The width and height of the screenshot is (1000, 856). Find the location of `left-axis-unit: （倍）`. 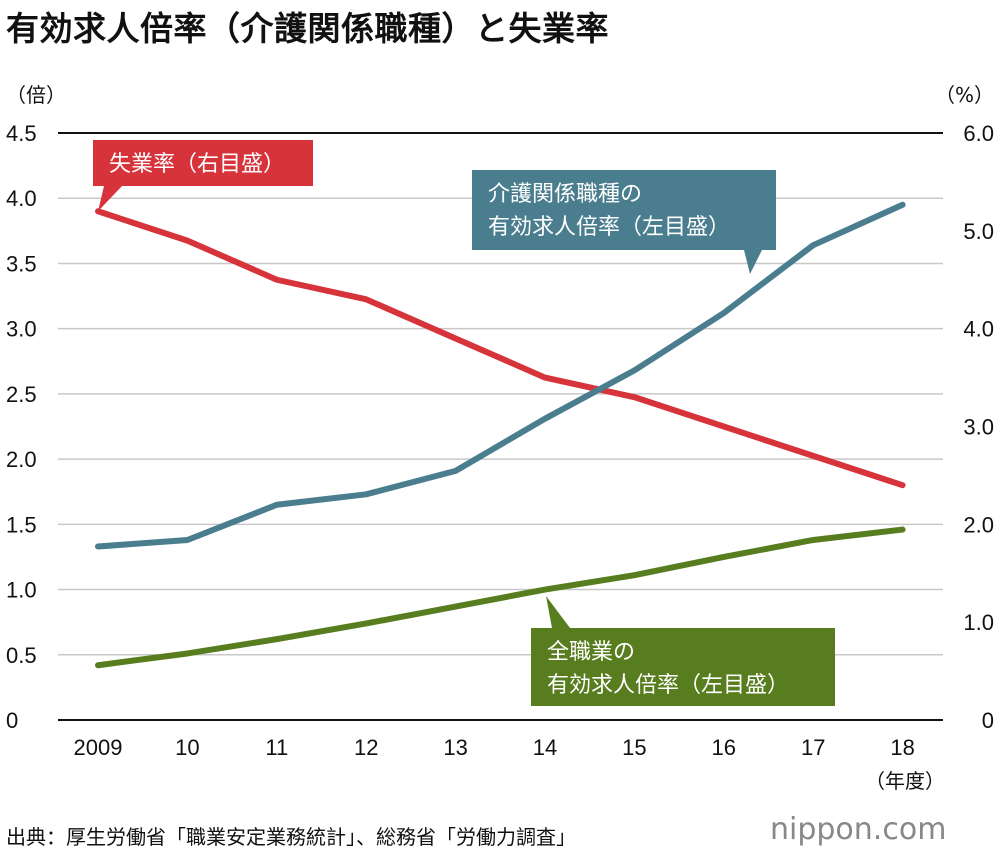

left-axis-unit: （倍） is located at coordinates (36, 95).